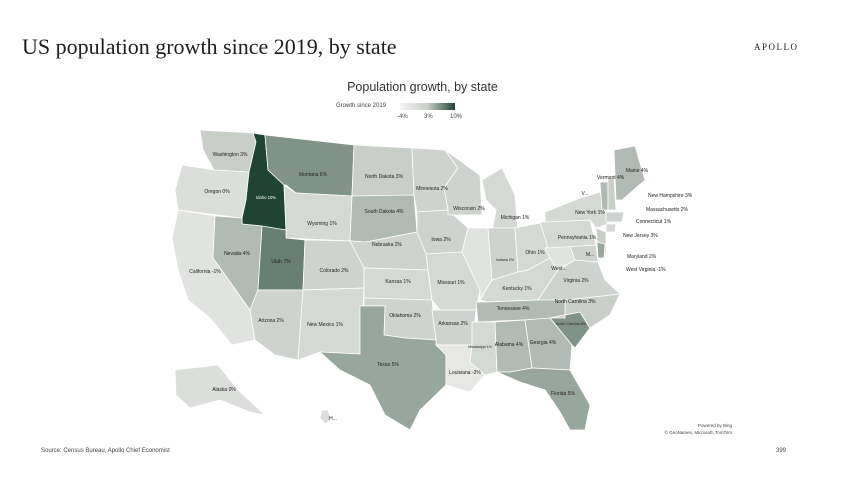 The image size is (845, 500). I want to click on state-label-connecticut-1: Connecticut 1%, so click(654, 222).